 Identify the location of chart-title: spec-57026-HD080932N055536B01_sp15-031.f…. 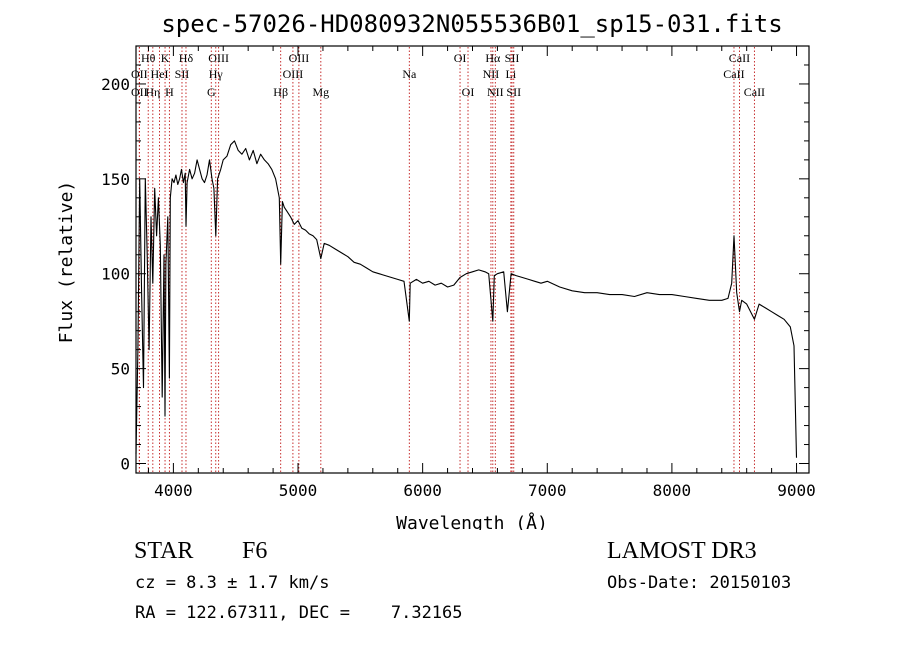
(471, 24).